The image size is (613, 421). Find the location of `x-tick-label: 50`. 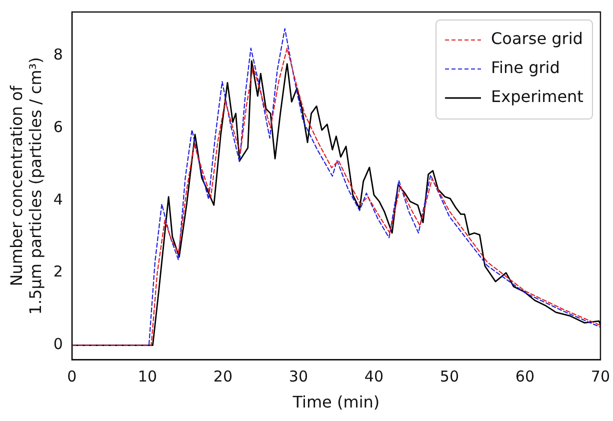

x-tick-label: 50 is located at coordinates (449, 377).